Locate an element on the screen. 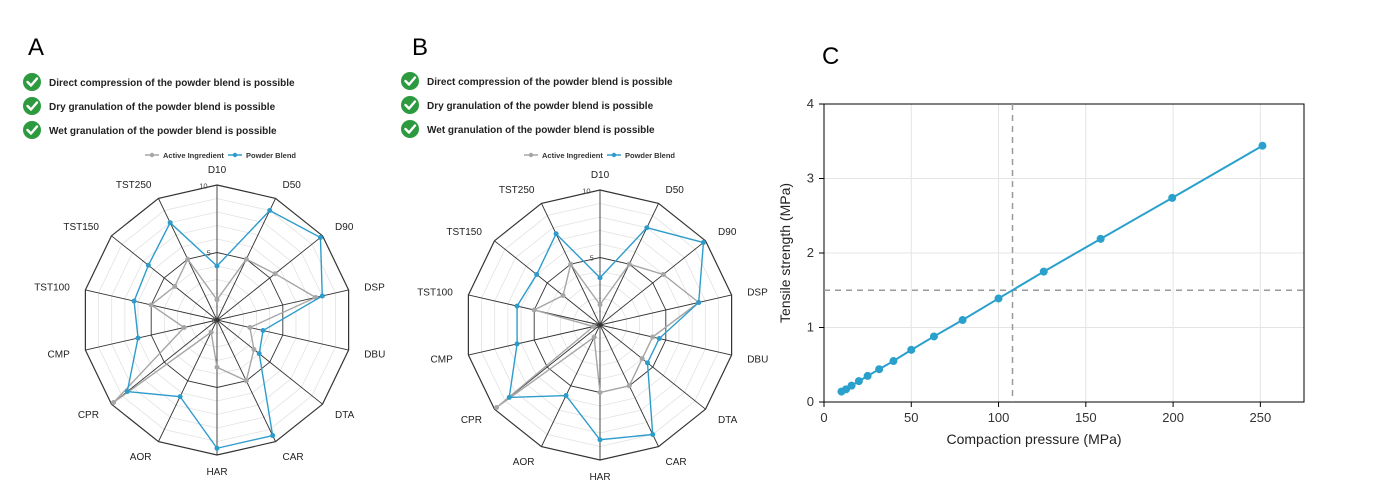  radar-axis-label-d50: D50 is located at coordinates (675, 190).